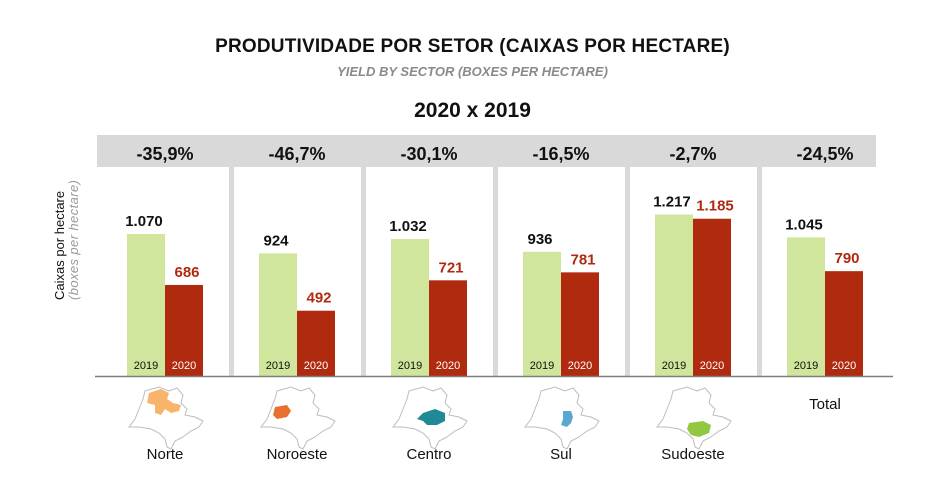 The height and width of the screenshot is (500, 945). I want to click on comparison-heading: 2020 x 2019, so click(472, 110).